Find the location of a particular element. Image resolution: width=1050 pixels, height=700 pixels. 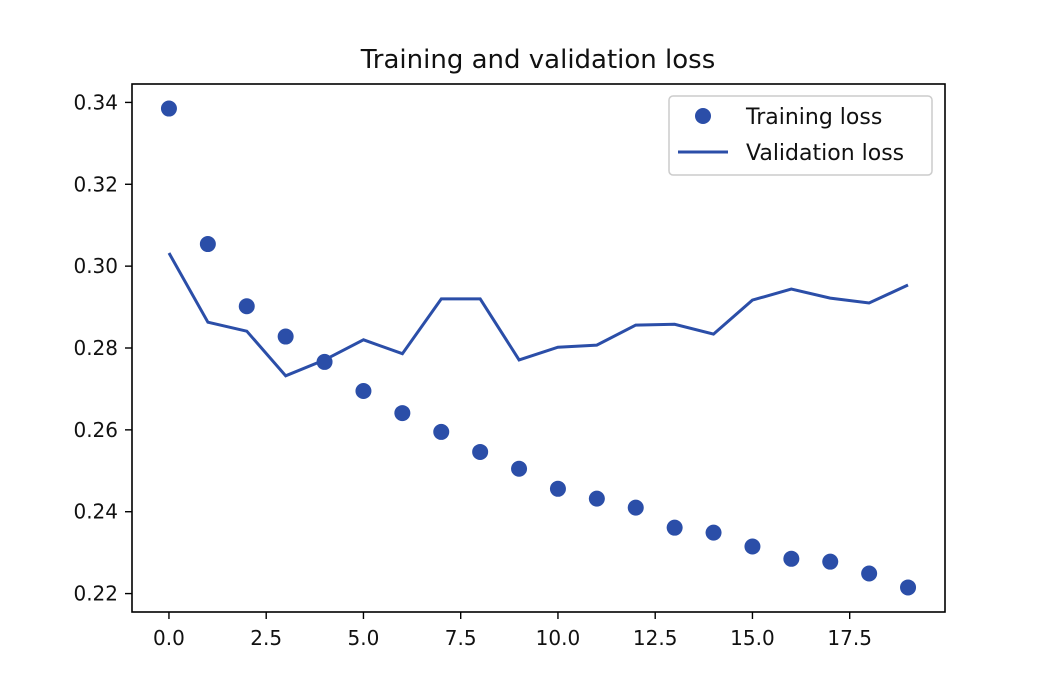

x-tick-label: 12.5 is located at coordinates (655, 638).